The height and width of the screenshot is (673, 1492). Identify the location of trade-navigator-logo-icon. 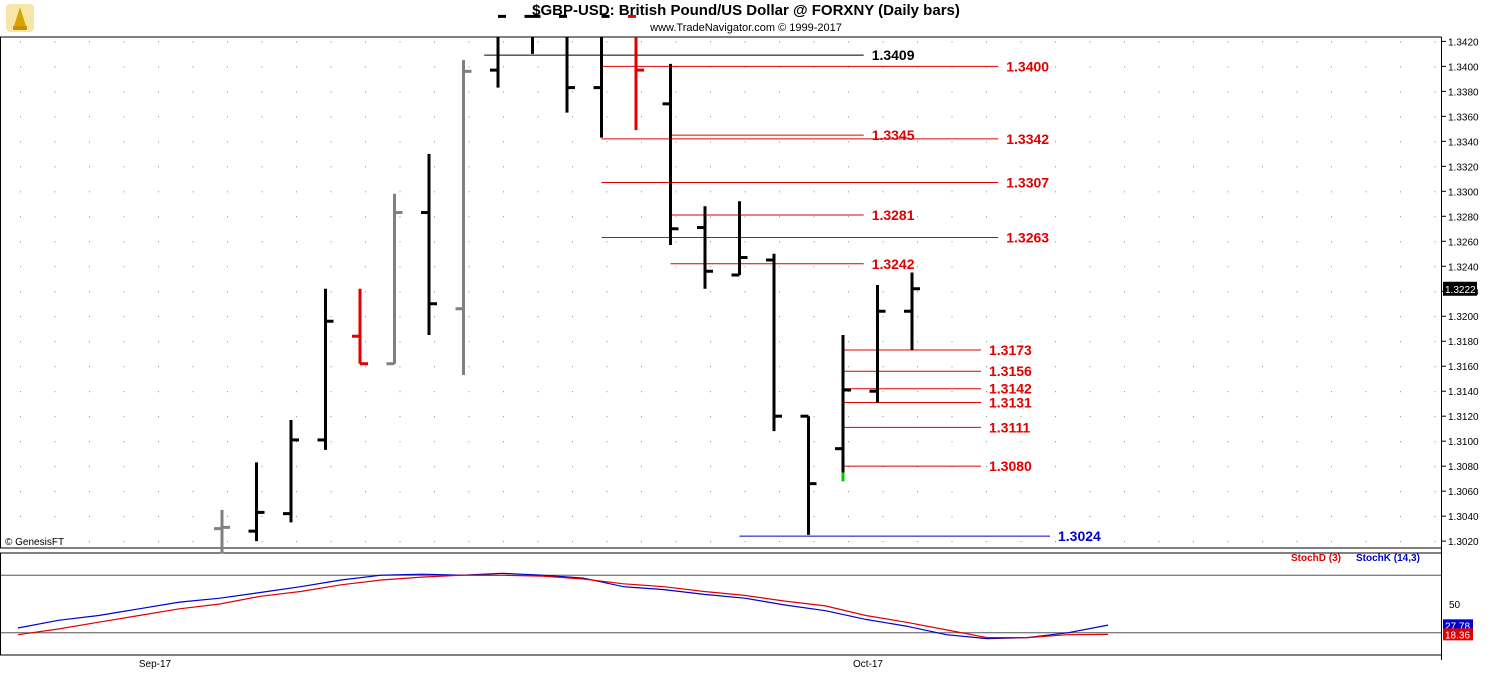
(20, 18).